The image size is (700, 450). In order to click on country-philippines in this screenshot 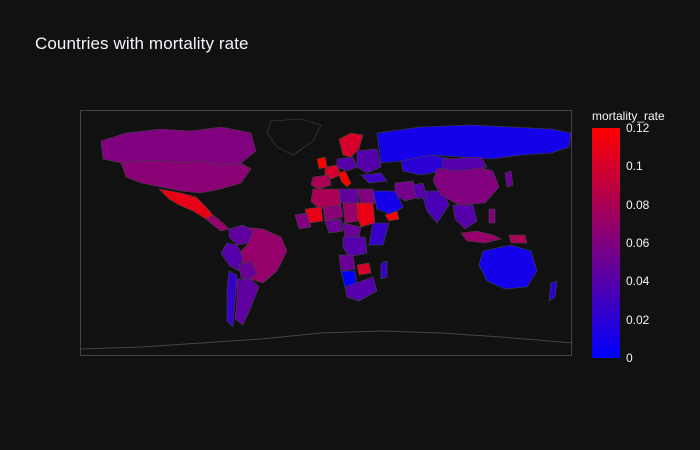, I will do `click(492, 216)`.